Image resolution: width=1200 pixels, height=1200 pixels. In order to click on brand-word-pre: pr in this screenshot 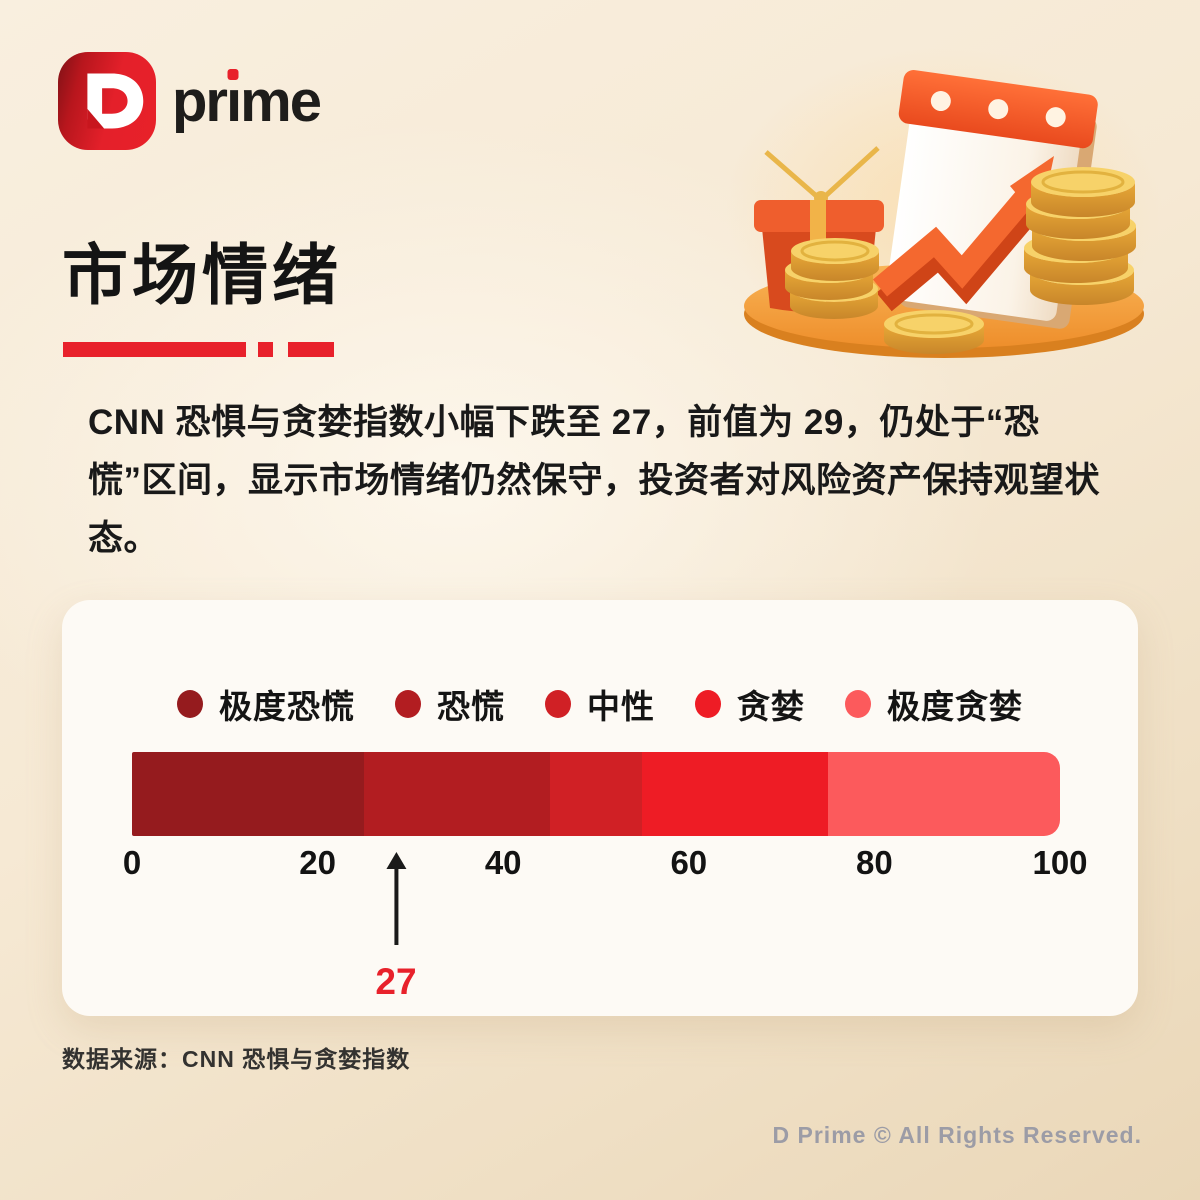, I will do `click(200, 101)`.